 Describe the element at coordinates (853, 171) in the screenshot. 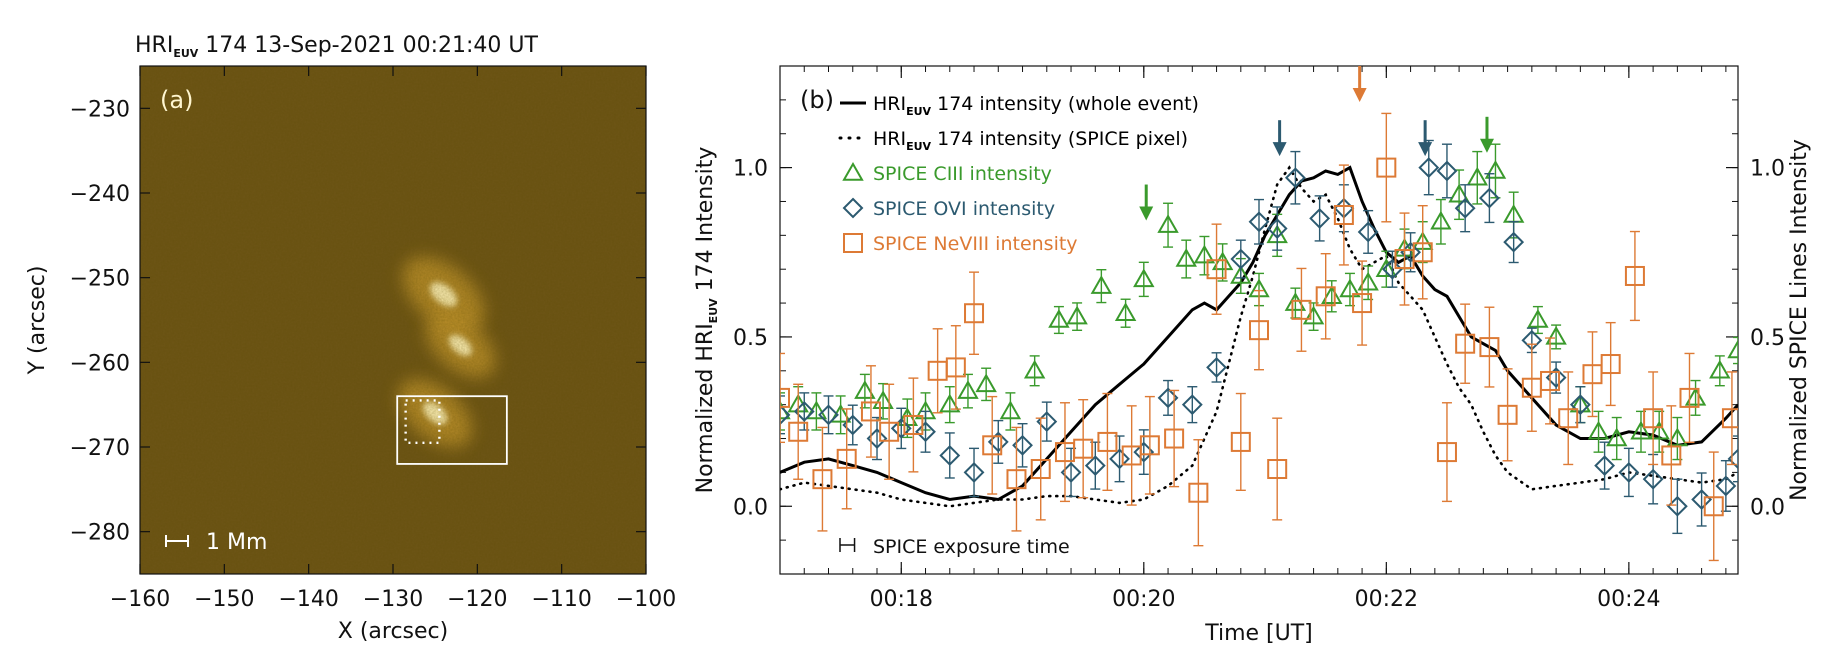

I see `legend-marker` at that location.